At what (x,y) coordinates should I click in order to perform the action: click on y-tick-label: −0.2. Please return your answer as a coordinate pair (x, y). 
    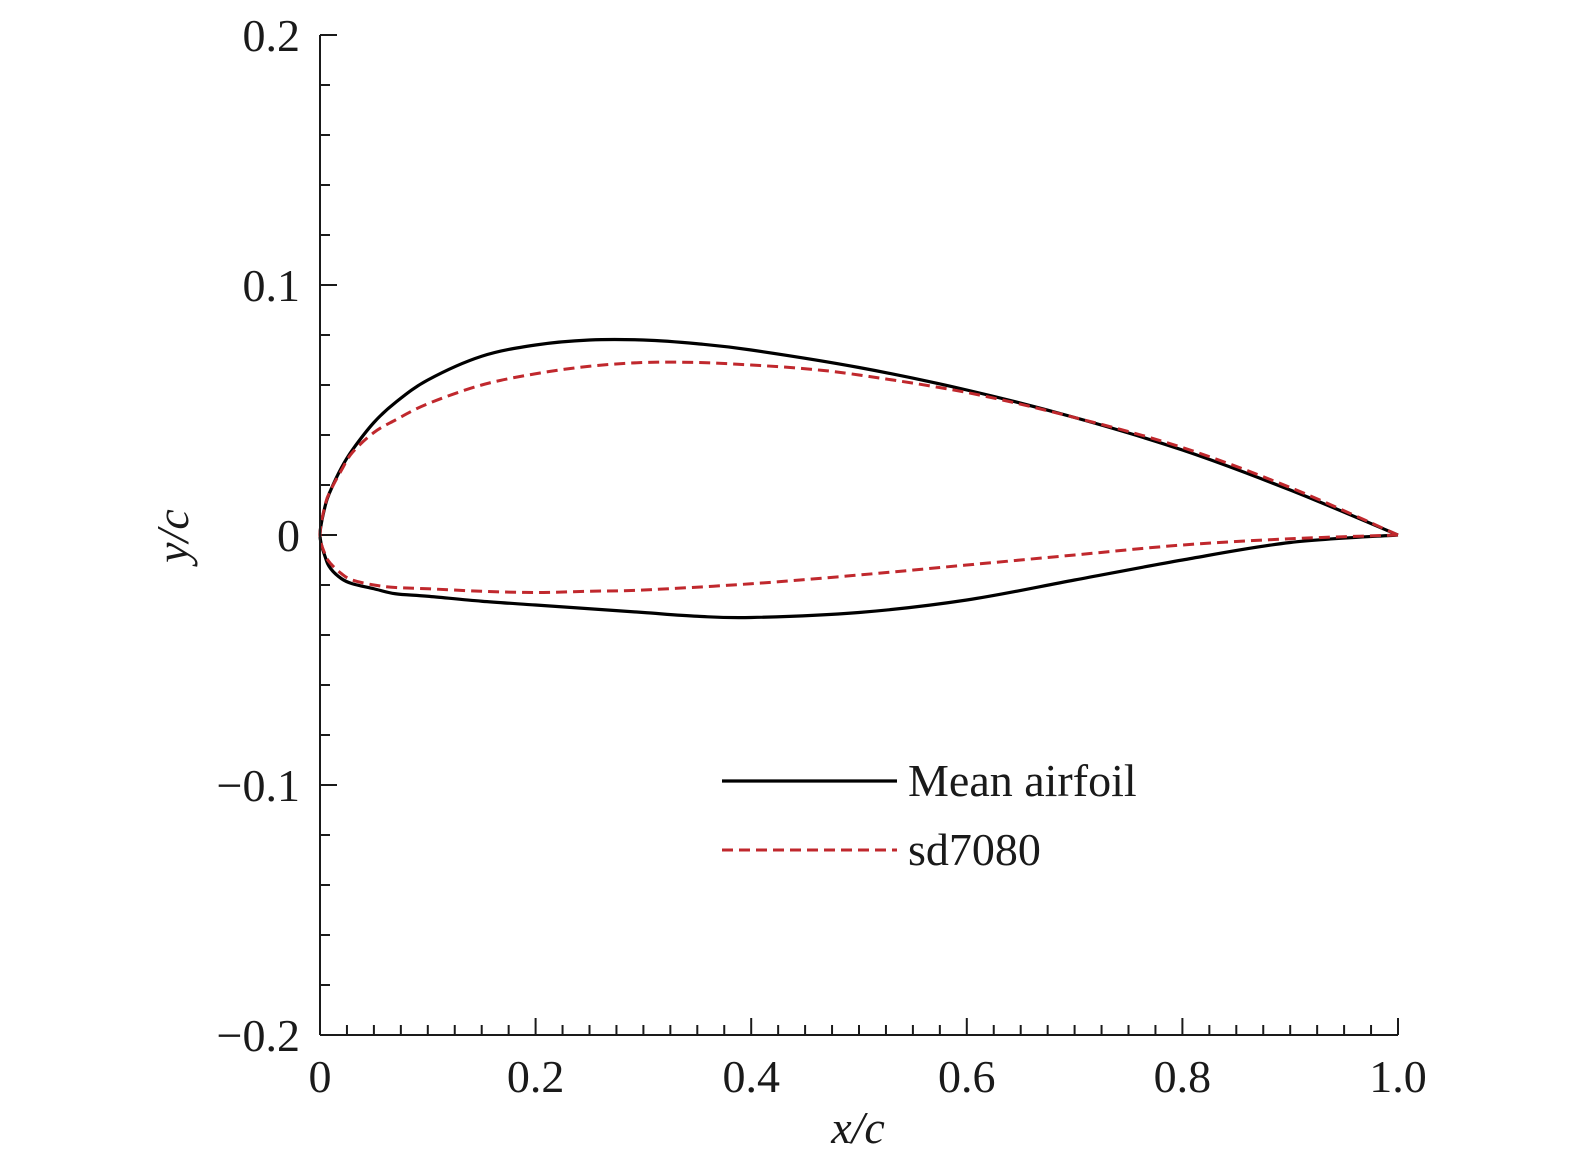
    Looking at the image, I should click on (258, 1035).